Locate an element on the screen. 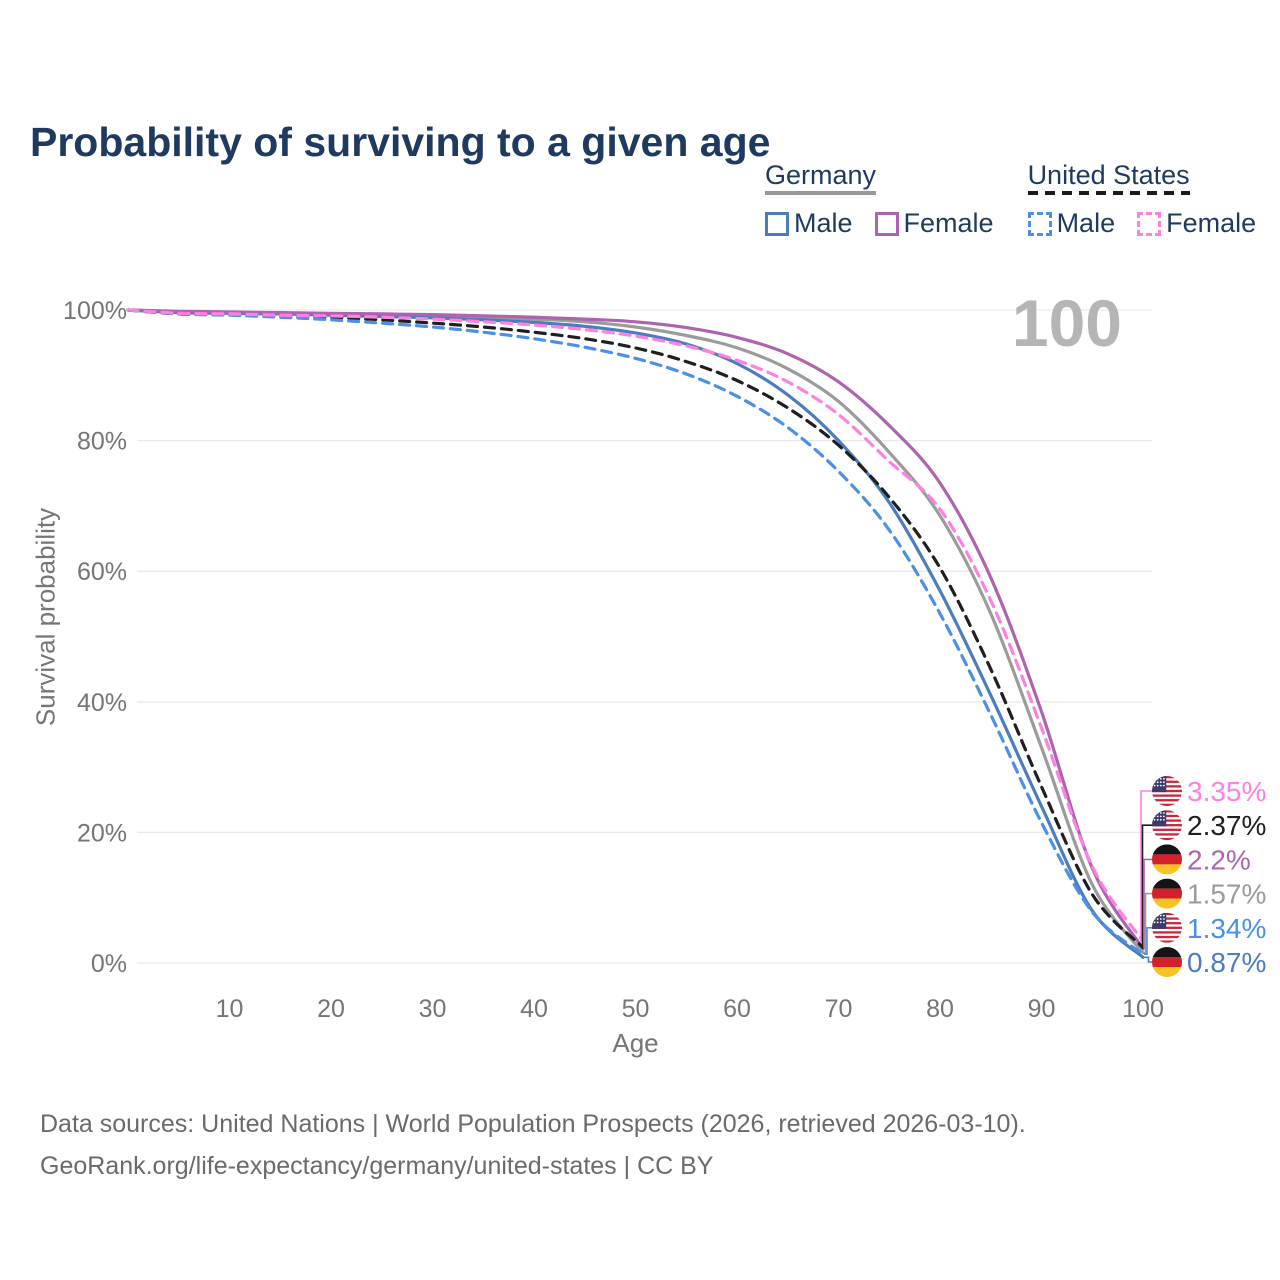 The width and height of the screenshot is (1280, 1280). leader-line-germany-male is located at coordinates (1148, 959).